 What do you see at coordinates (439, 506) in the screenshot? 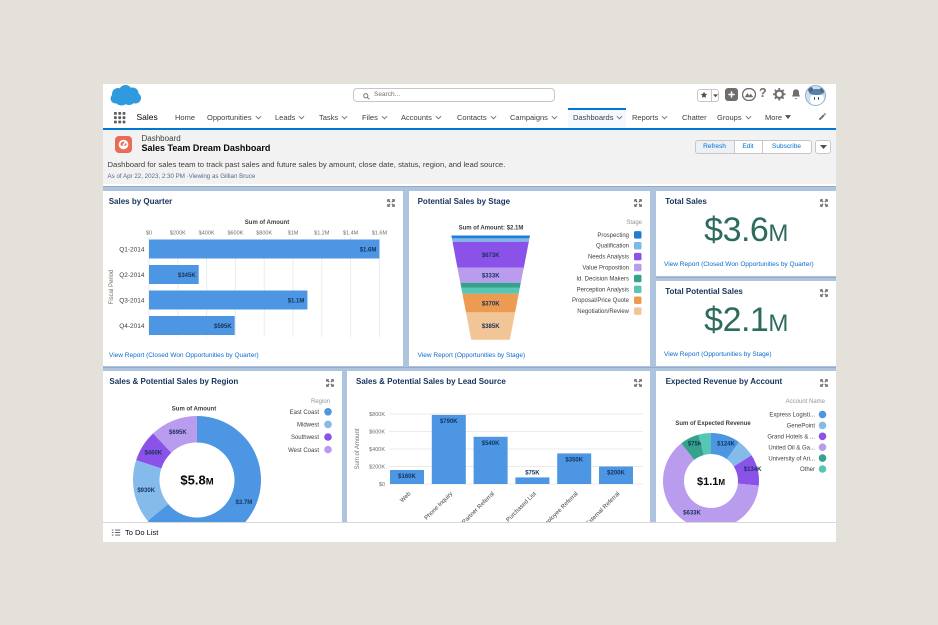
I see `svg-text: Phone Inquiry` at bounding box center [439, 506].